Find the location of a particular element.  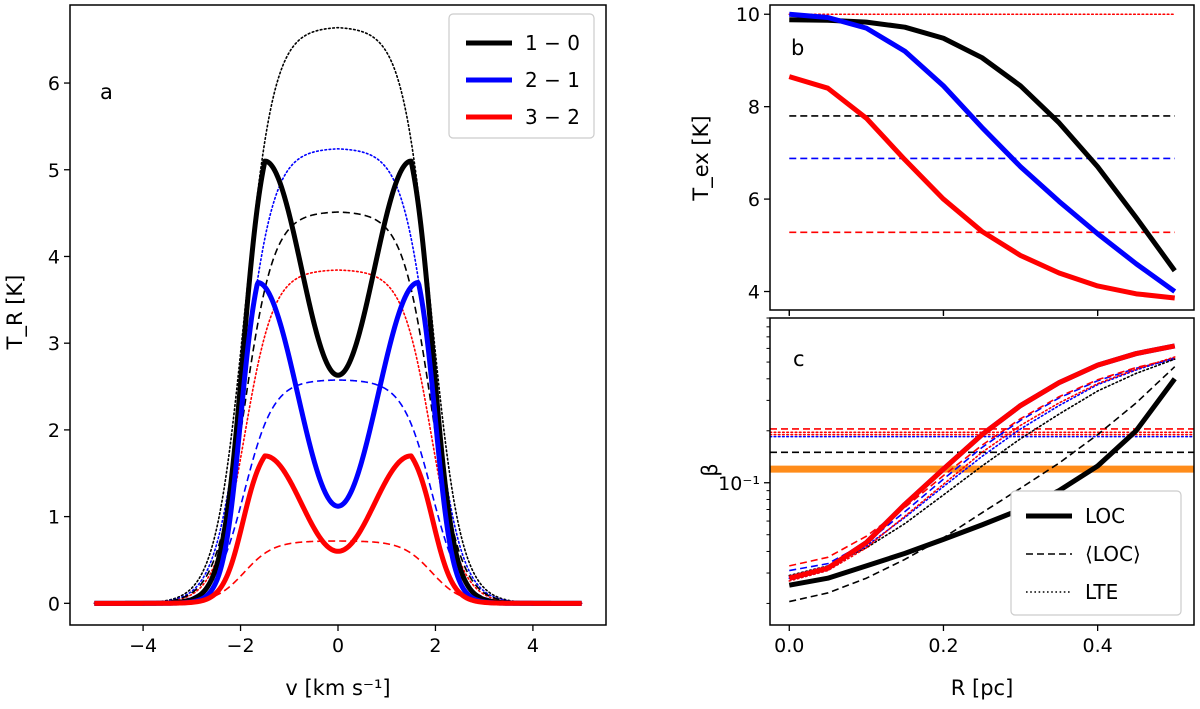

panel-c-xtick-label: 0.0 is located at coordinates (789, 646).